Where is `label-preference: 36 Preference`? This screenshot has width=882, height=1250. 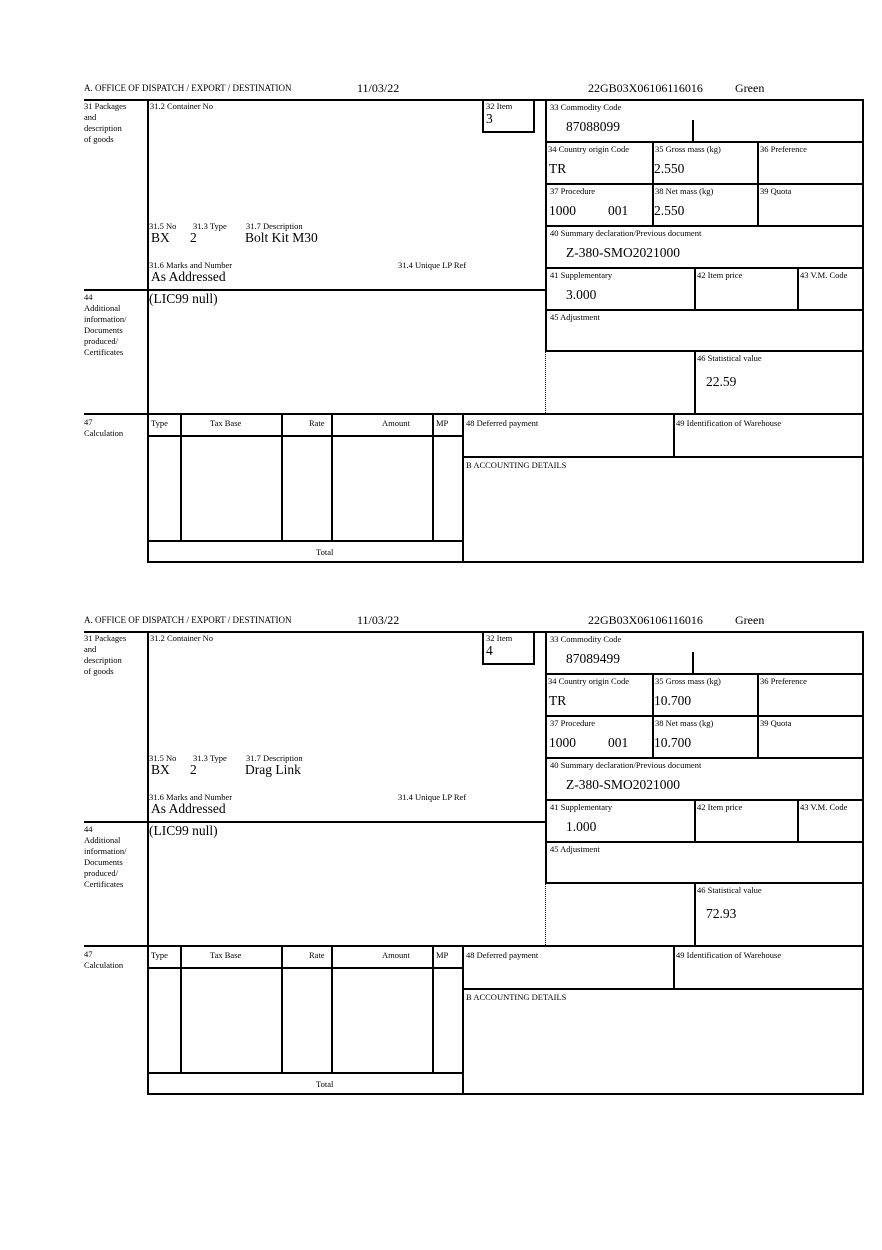
label-preference: 36 Preference is located at coordinates (783, 681).